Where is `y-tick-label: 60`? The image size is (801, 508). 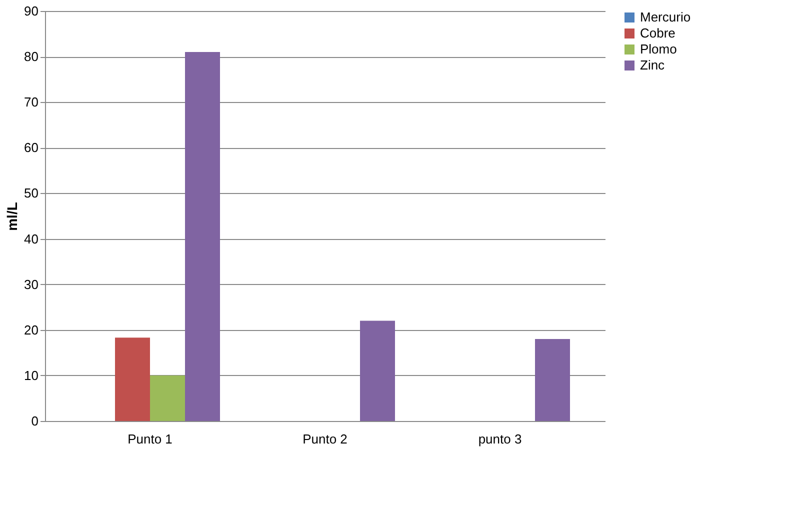
y-tick-label: 60 is located at coordinates (31, 148).